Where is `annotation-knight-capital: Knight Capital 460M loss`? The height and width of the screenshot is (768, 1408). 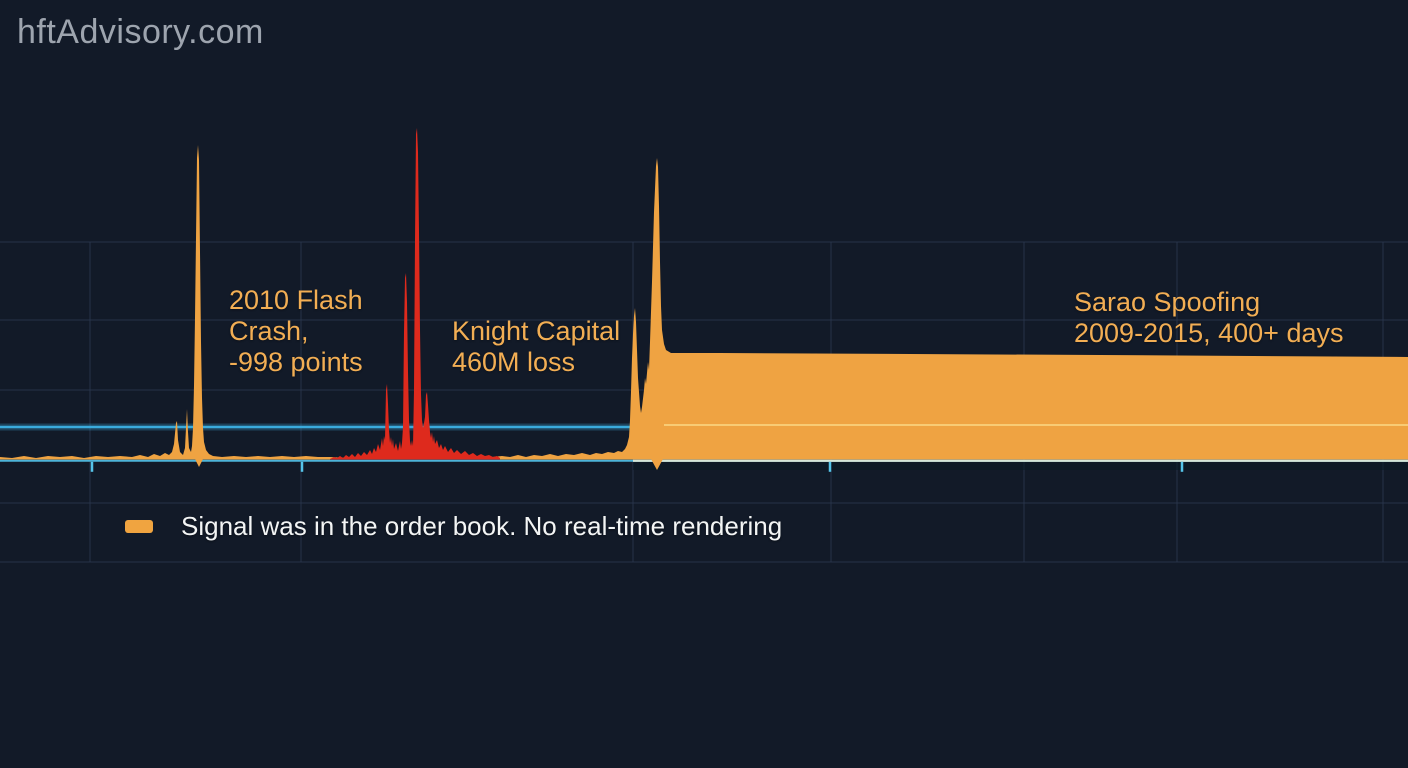 annotation-knight-capital: Knight Capital 460M loss is located at coordinates (536, 347).